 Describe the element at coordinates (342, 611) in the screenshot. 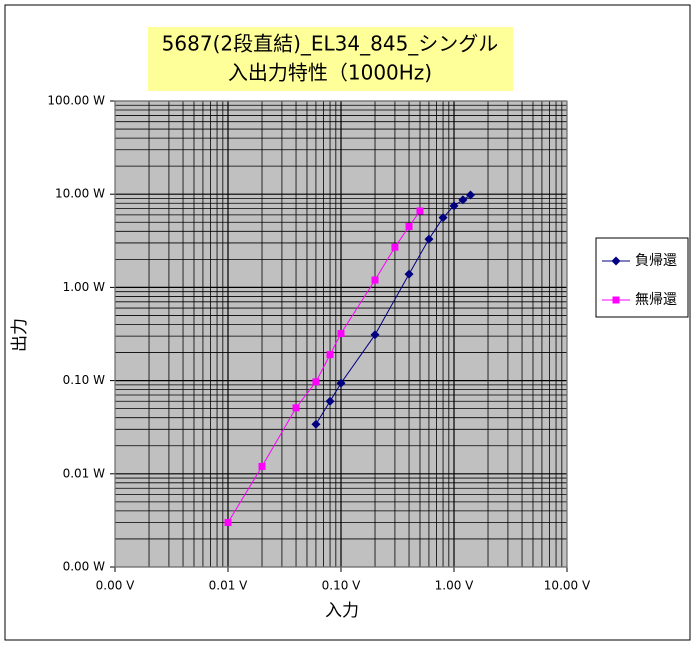

I see `x-axis-label: 入力` at that location.